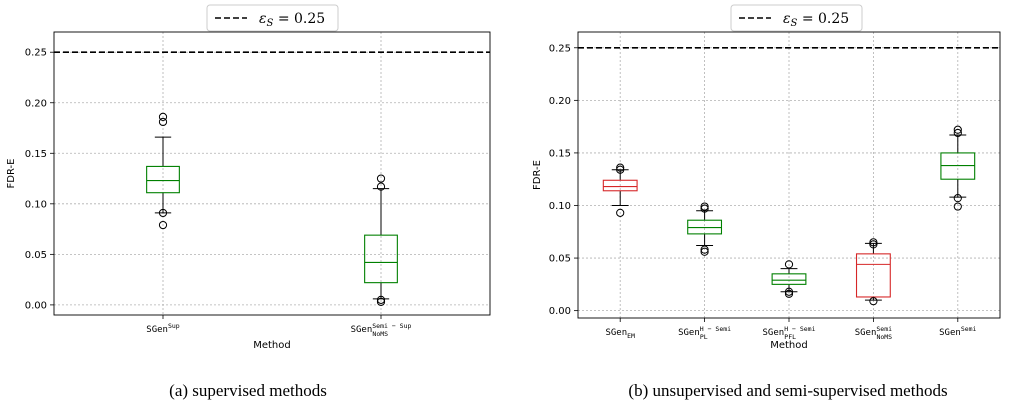 This screenshot has height=408, width=1010. What do you see at coordinates (957, 331) in the screenshot?
I see `x-tick-label: SGenSemi` at bounding box center [957, 331].